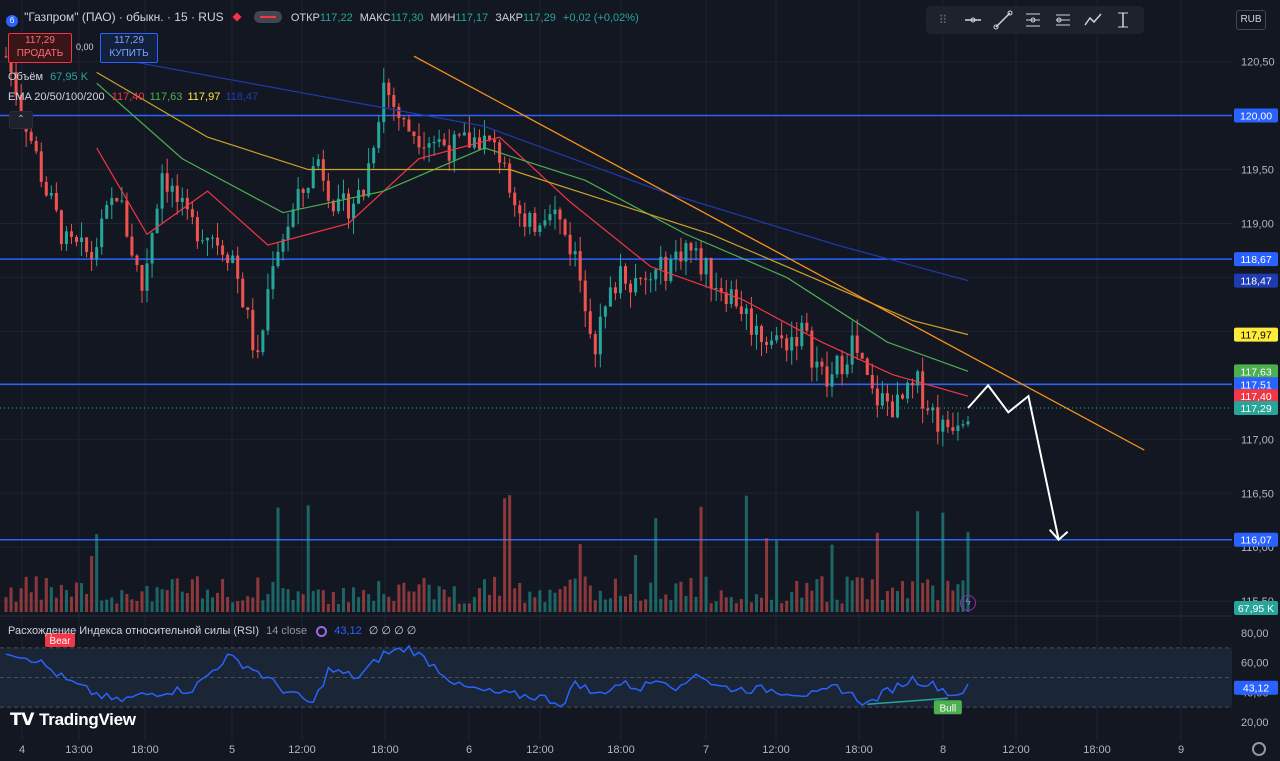 The width and height of the screenshot is (1280, 761). Describe the element at coordinates (1063, 20) in the screenshot. I see `long-position-icon` at that location.